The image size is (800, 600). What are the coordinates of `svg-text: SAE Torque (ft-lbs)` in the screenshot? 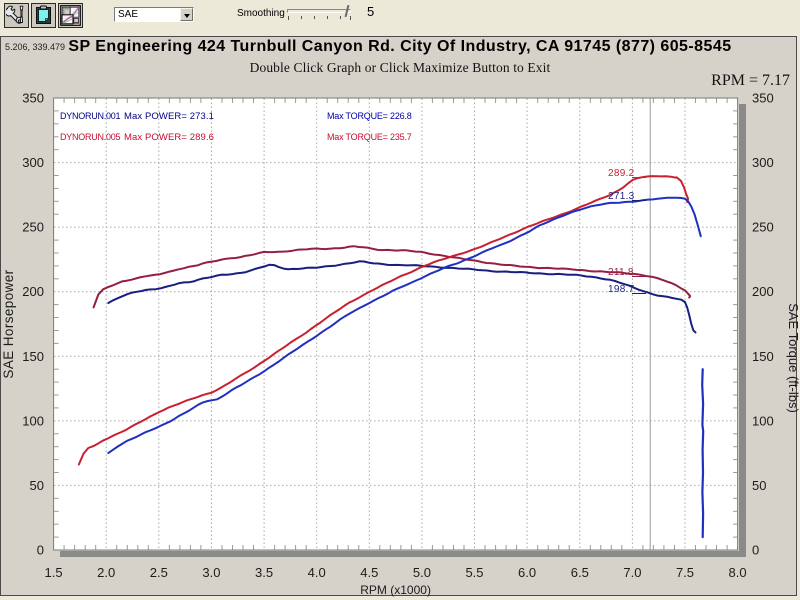 It's located at (793, 358).